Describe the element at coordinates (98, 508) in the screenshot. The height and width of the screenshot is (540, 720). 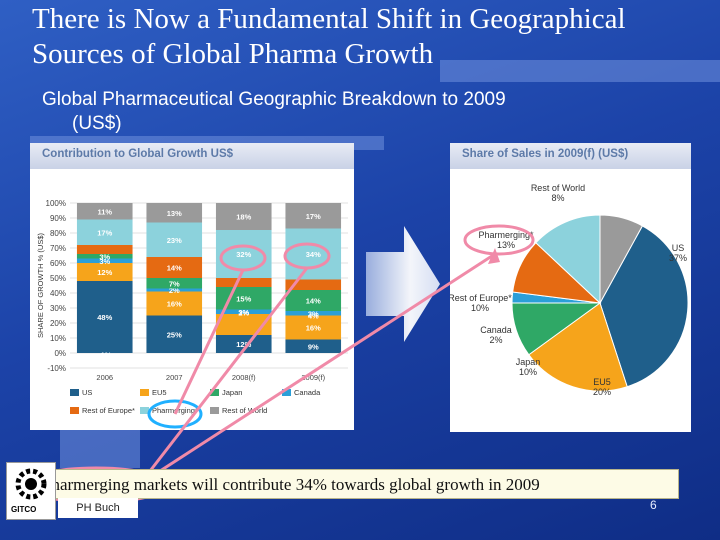
I see `author-label: PH Buch` at that location.